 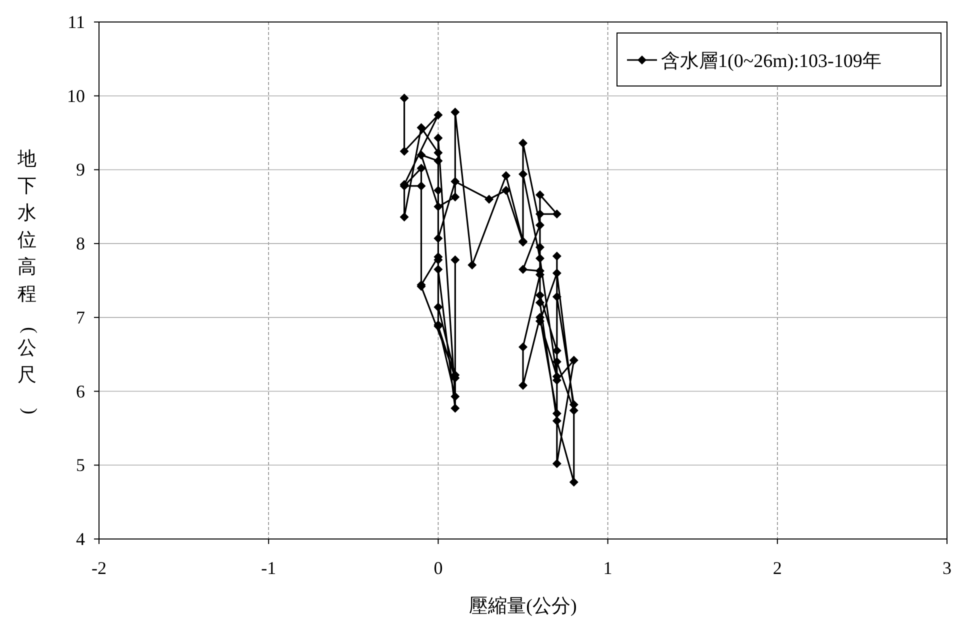 I want to click on y-tick-label: 9, so click(x=80, y=170).